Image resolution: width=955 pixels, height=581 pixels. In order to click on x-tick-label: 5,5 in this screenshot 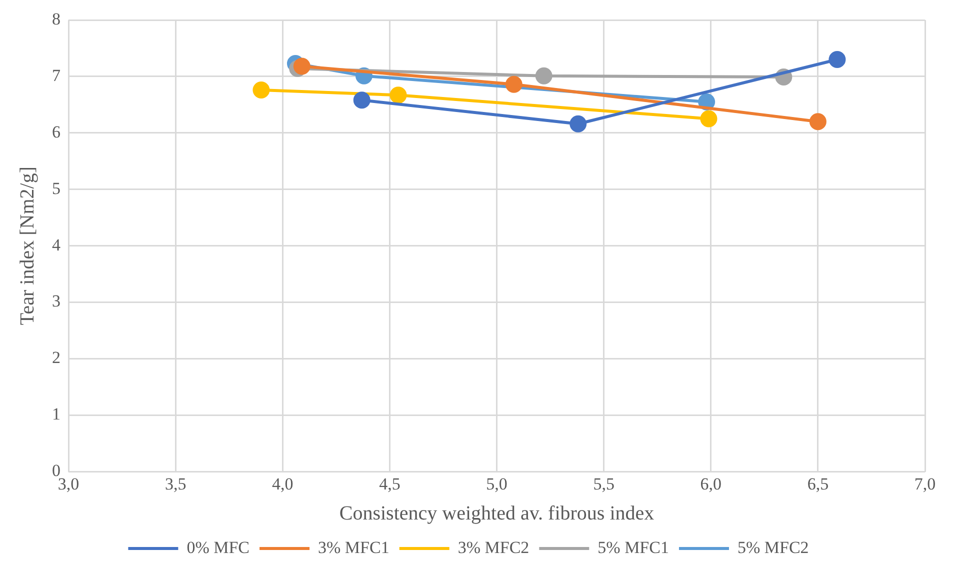, I will do `click(603, 484)`.